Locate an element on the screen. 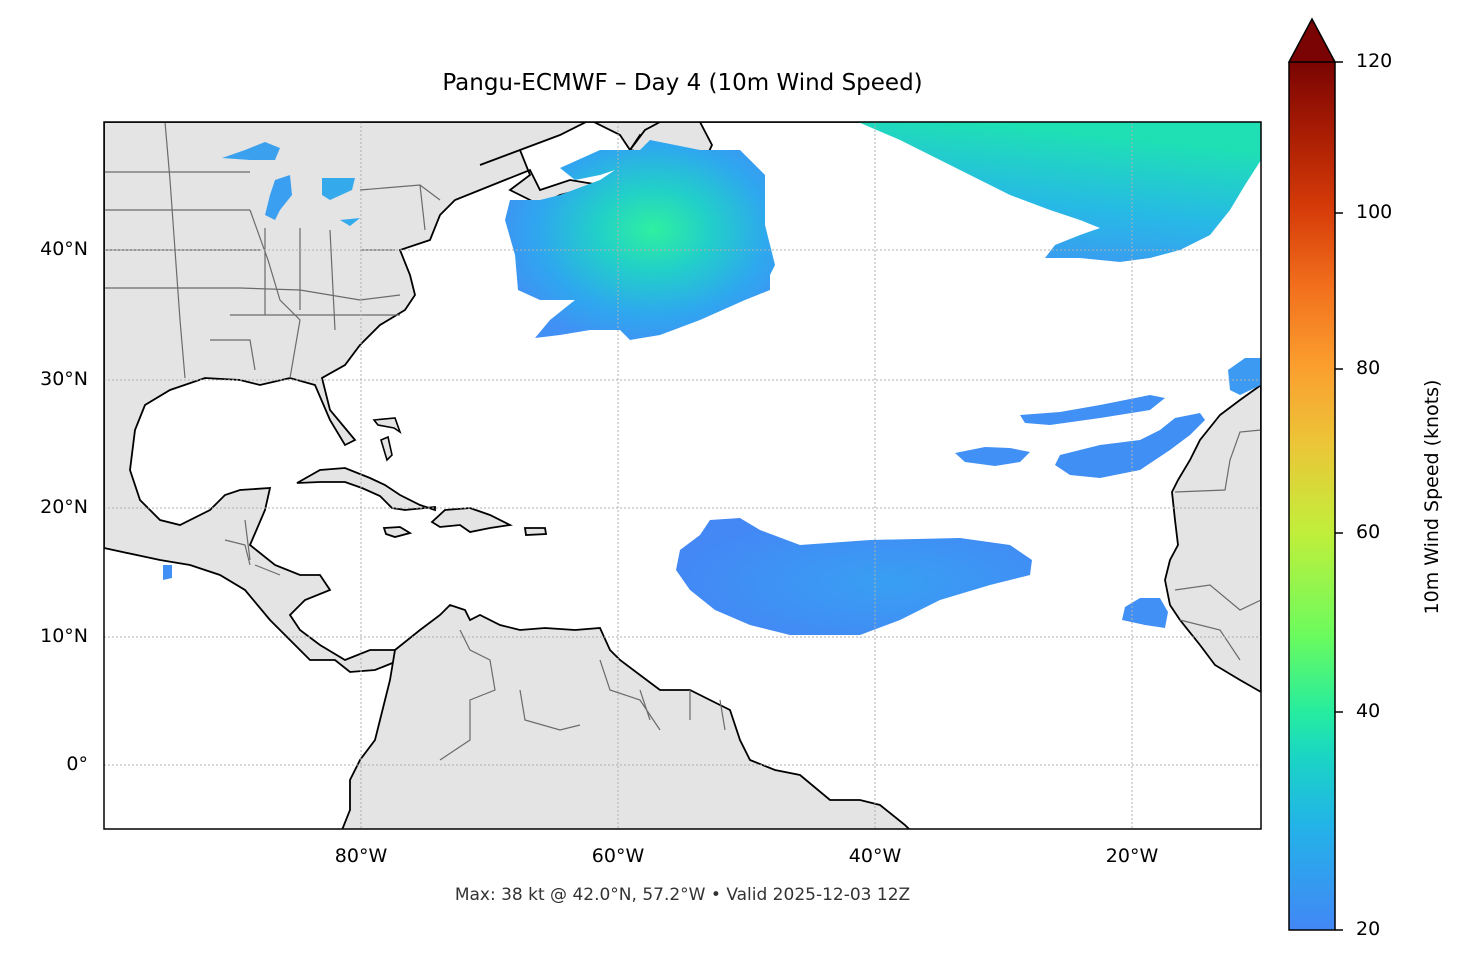 The height and width of the screenshot is (969, 1466). x-tick-80w: 80°W is located at coordinates (361, 856).